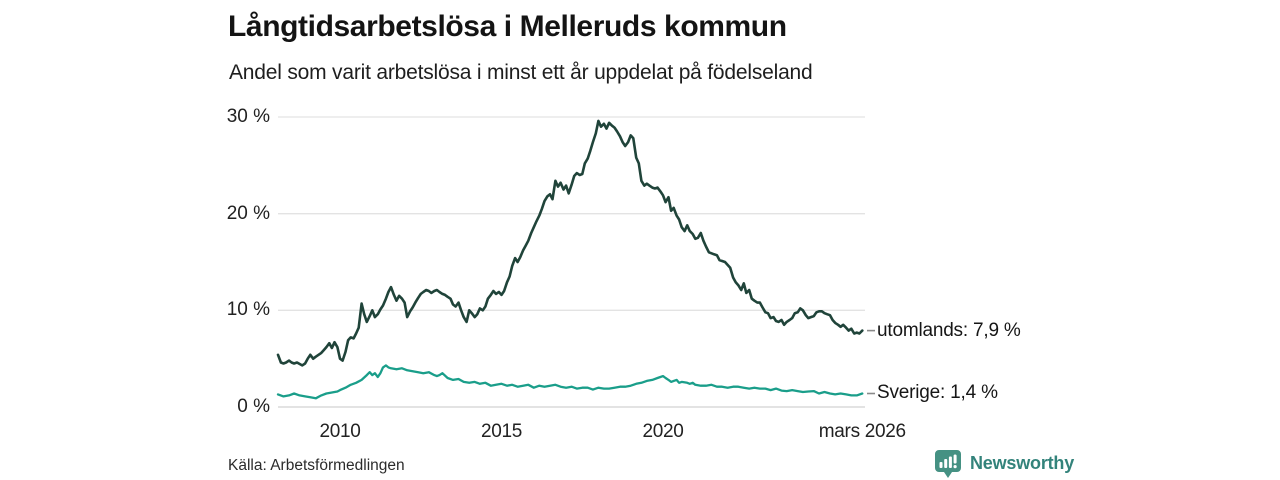 The width and height of the screenshot is (1280, 480). I want to click on sverige-line, so click(570, 382).